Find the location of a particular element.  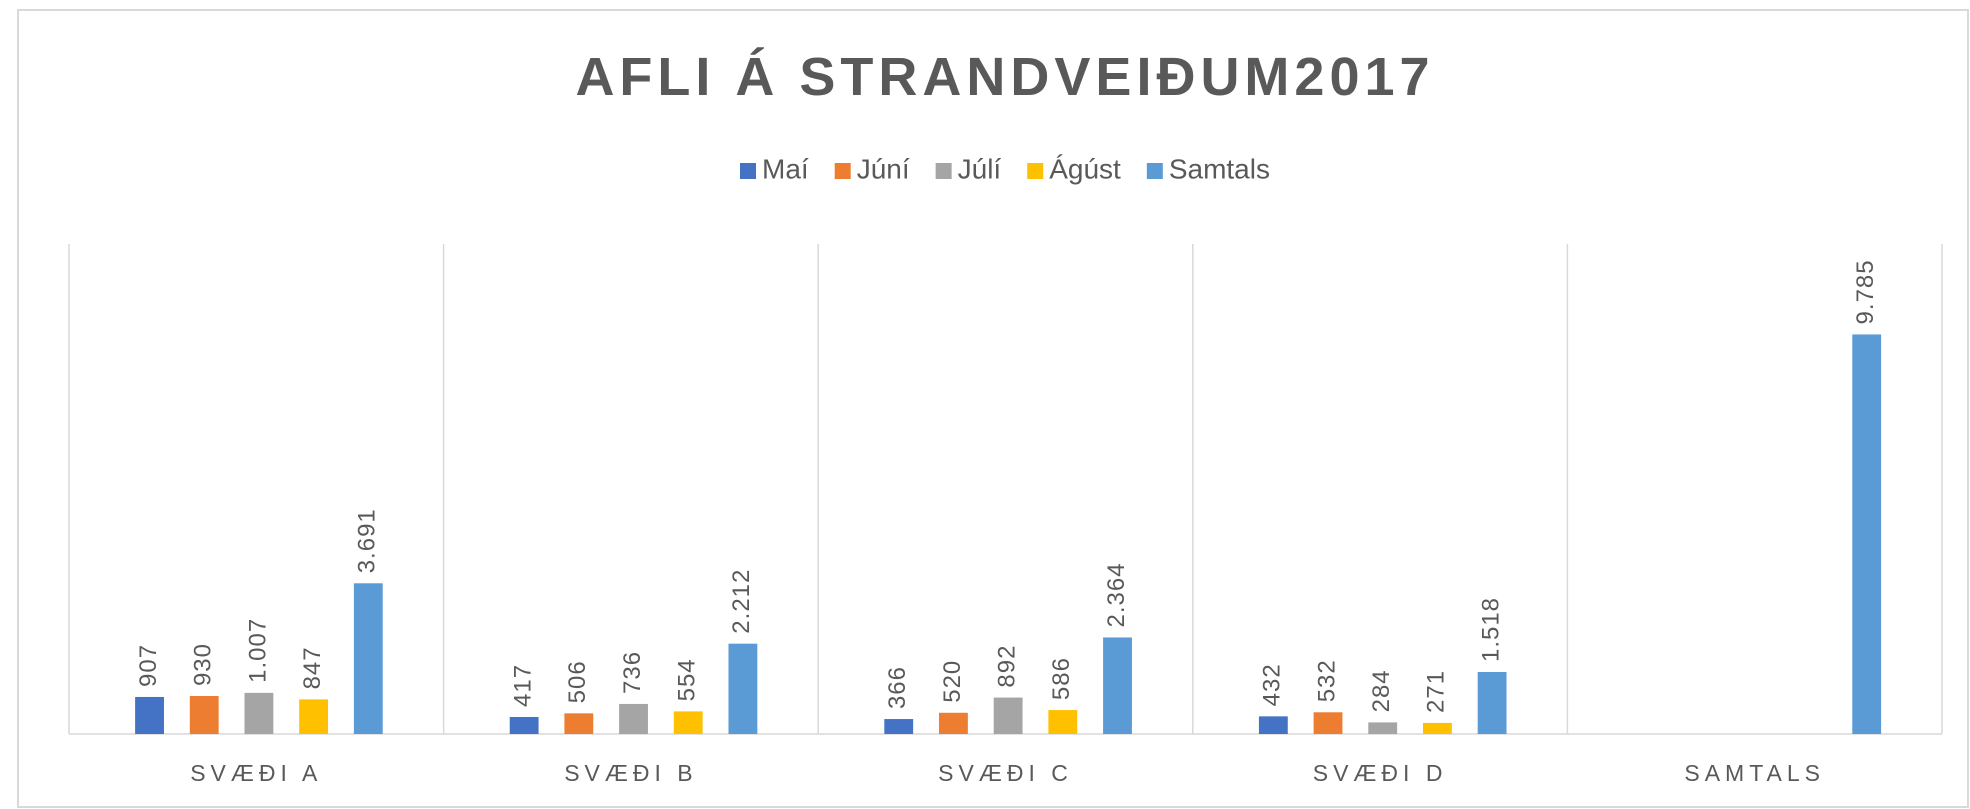

legend-label: Samtals is located at coordinates (1219, 168).